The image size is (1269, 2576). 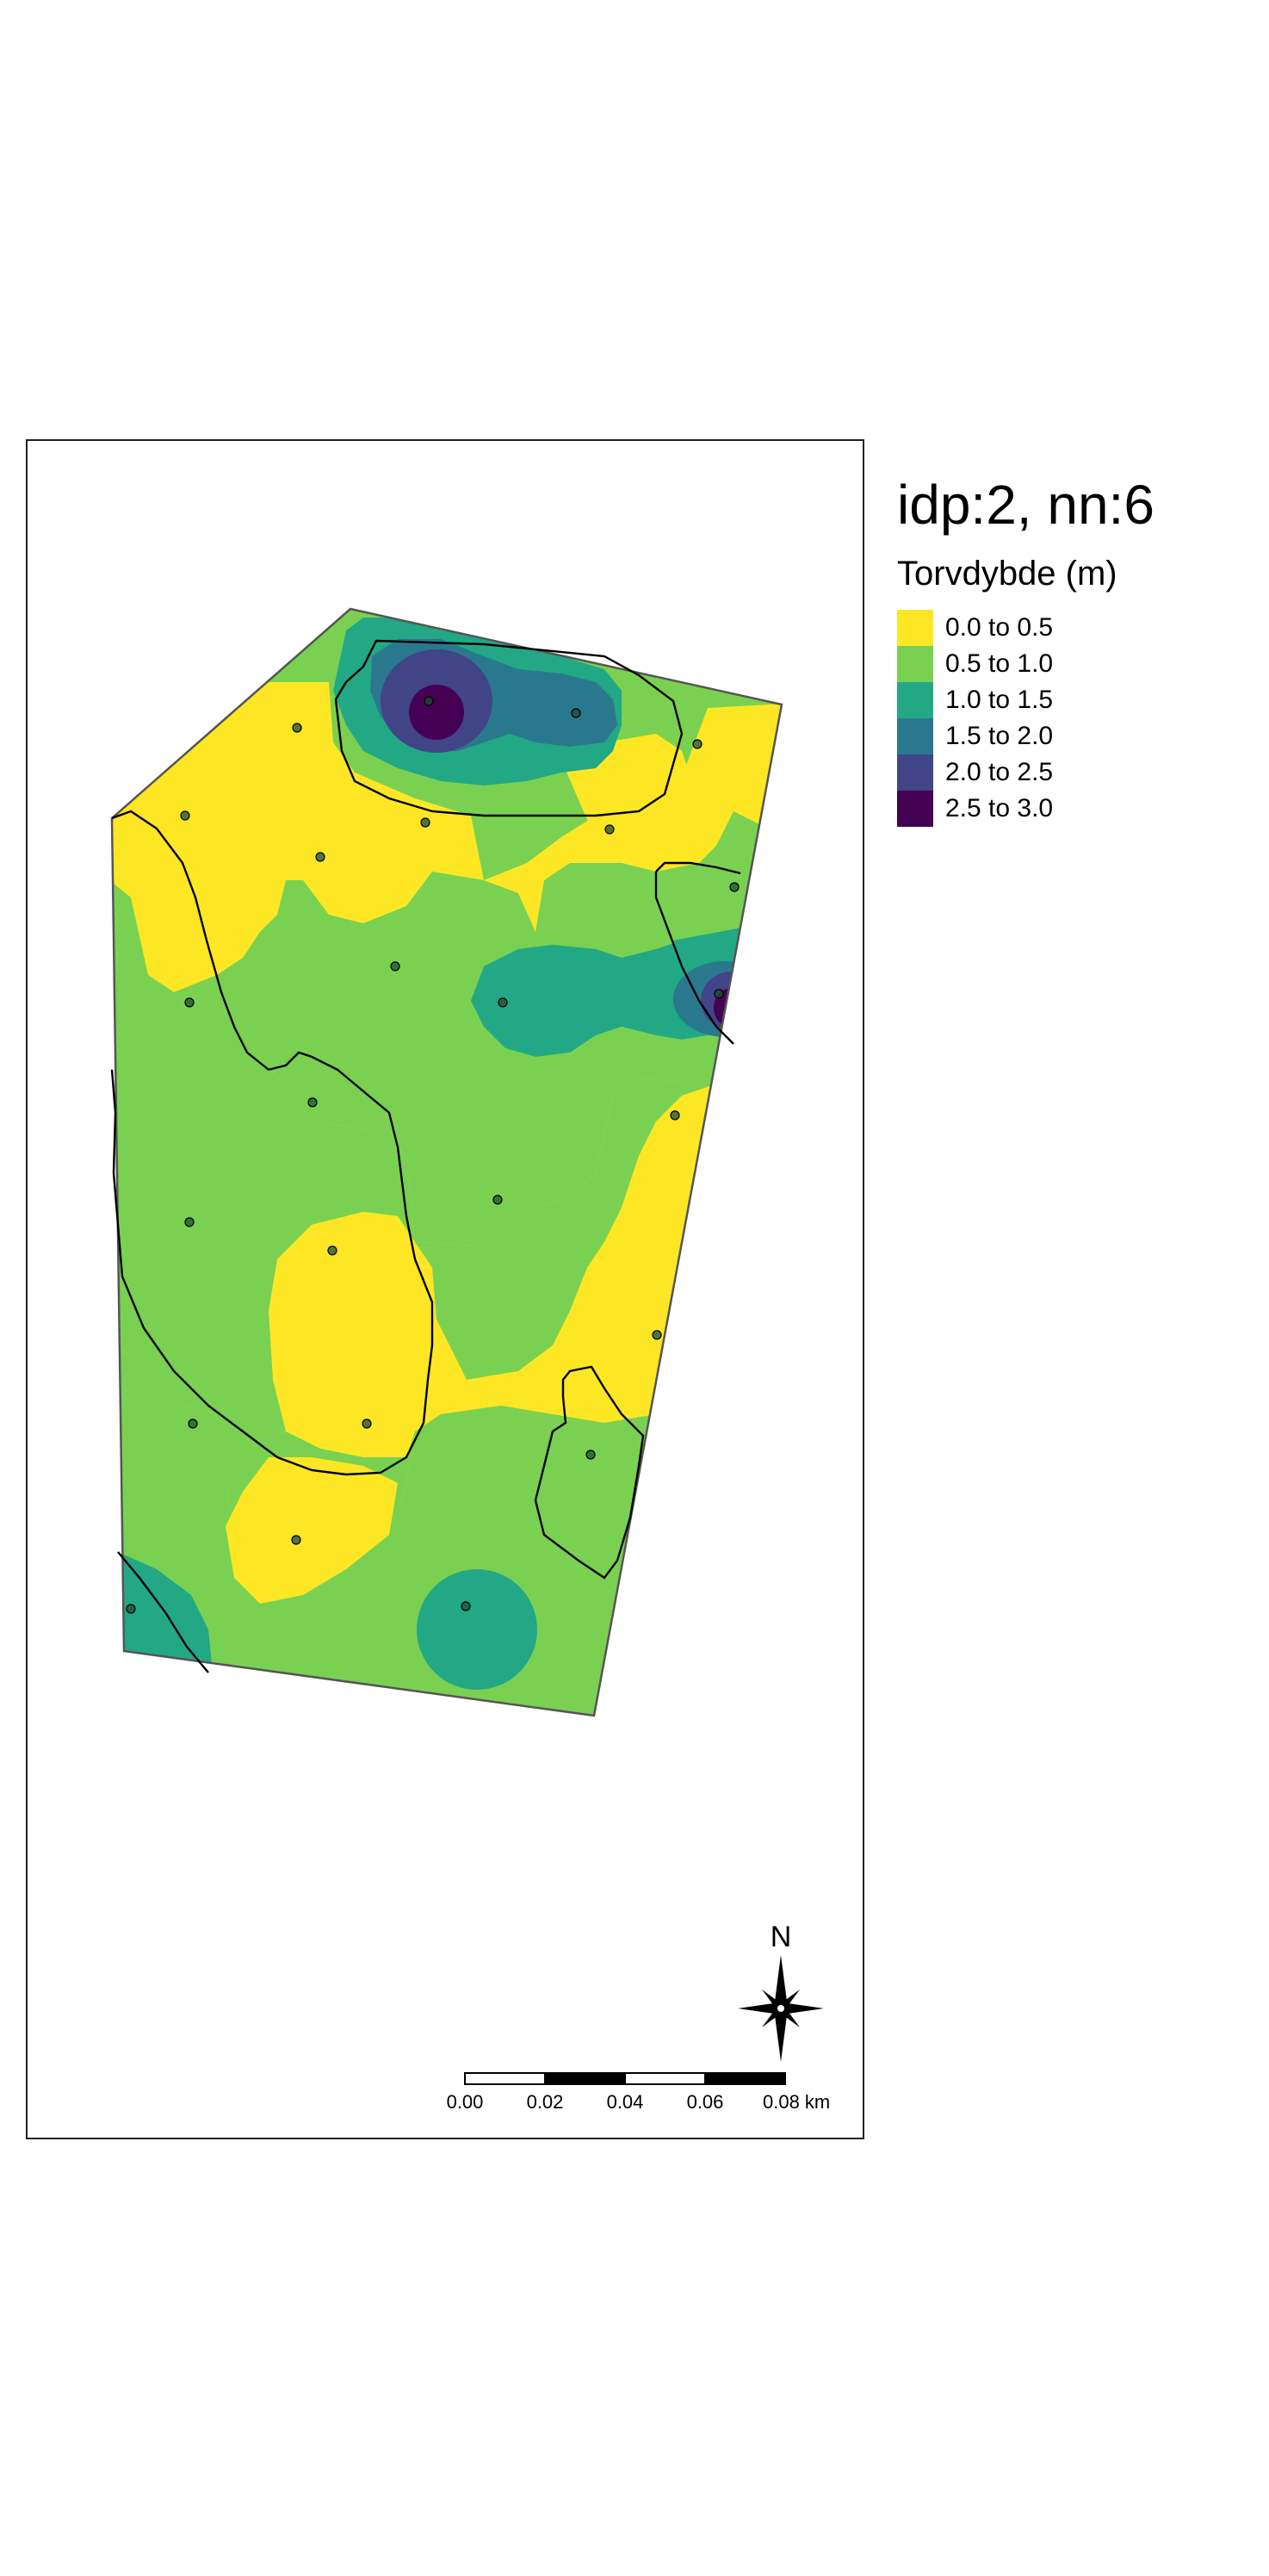 What do you see at coordinates (1078, 700) in the screenshot?
I see `legend-item: 1.0 to 1.5` at bounding box center [1078, 700].